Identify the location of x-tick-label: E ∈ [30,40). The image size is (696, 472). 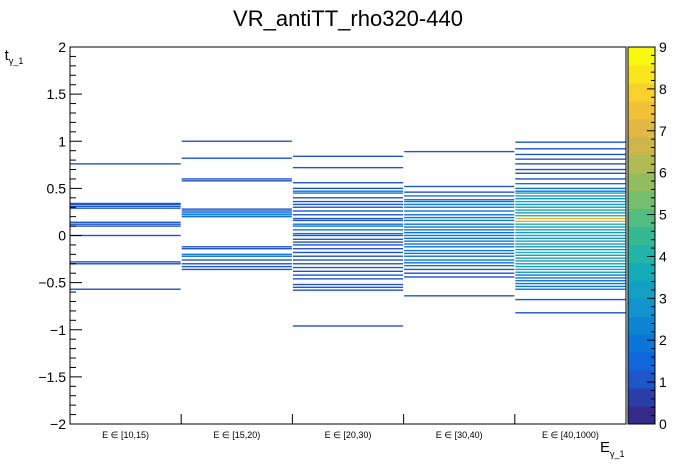
(459, 435).